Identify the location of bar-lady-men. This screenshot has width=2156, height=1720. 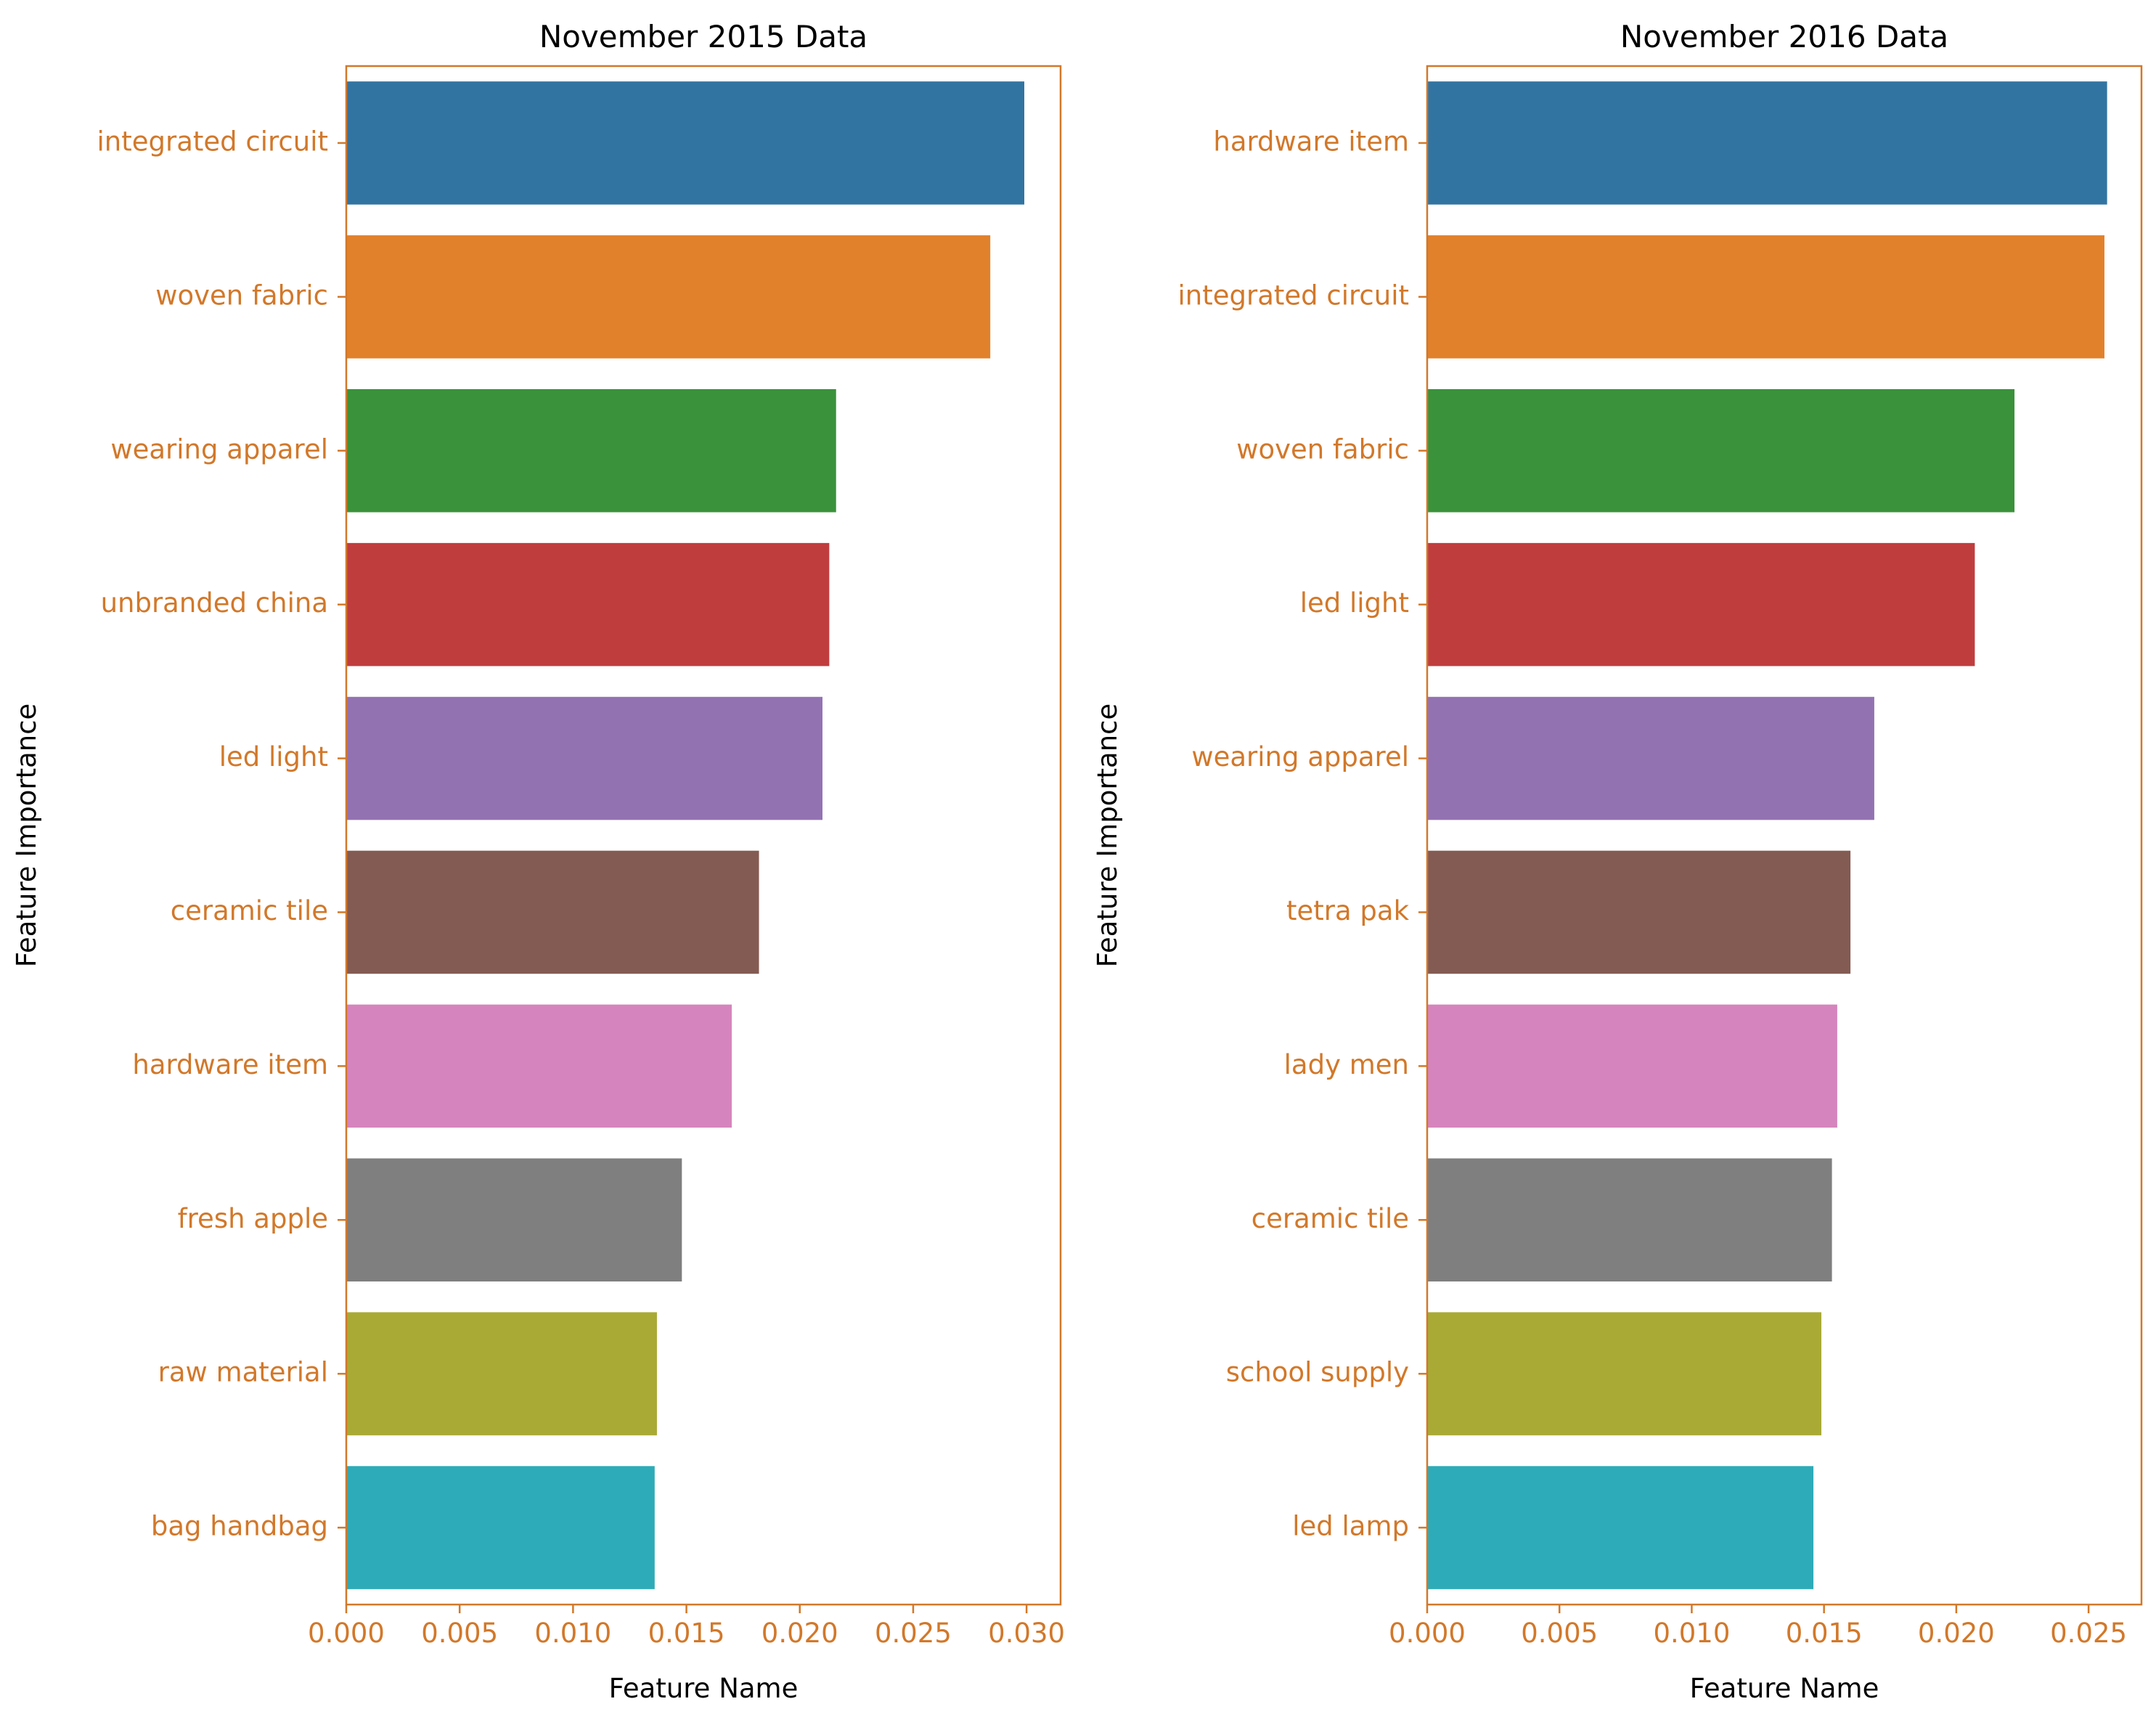
(1632, 1066).